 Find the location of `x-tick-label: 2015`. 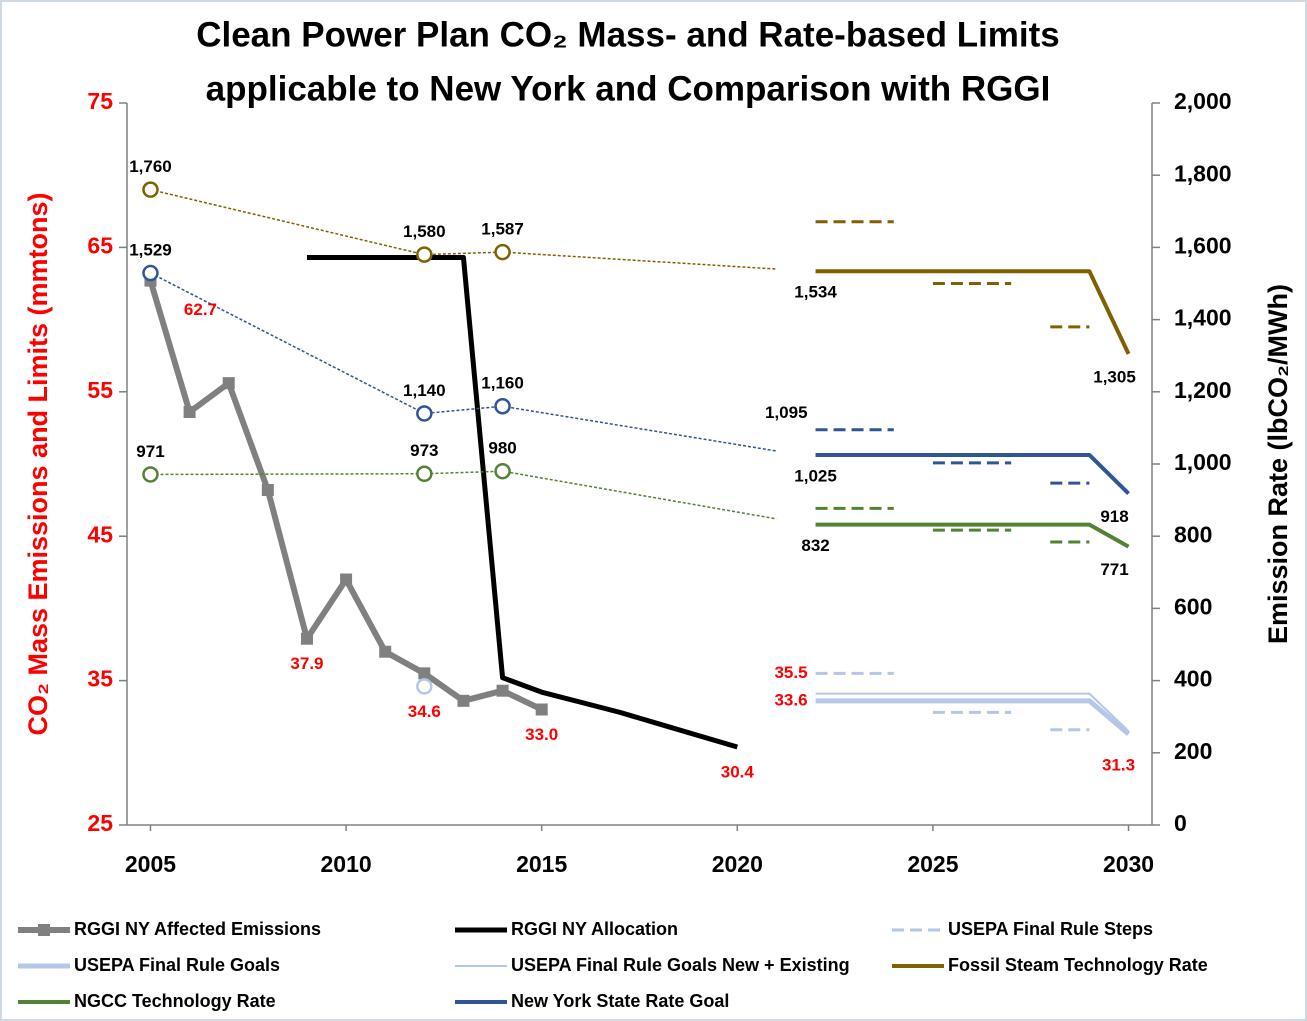

x-tick-label: 2015 is located at coordinates (541, 864).